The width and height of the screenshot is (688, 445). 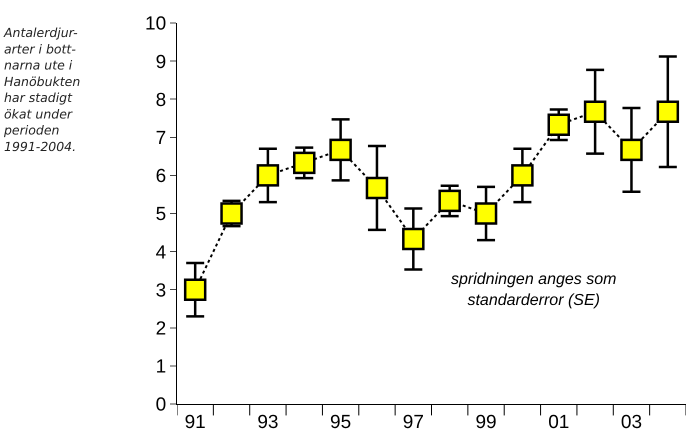 What do you see at coordinates (559, 422) in the screenshot?
I see `x-tick-label: 01` at bounding box center [559, 422].